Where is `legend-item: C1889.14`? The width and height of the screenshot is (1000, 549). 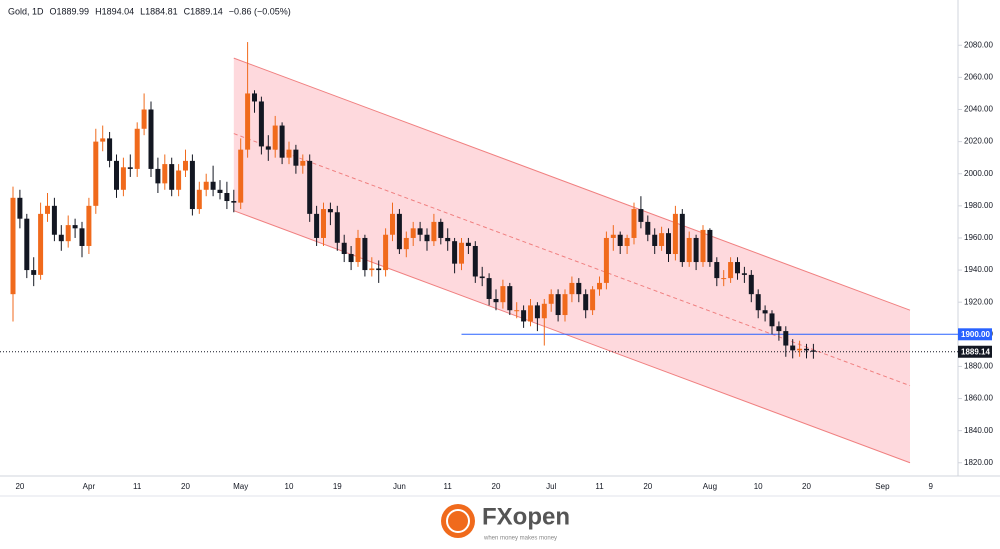 legend-item: C1889.14 is located at coordinates (203, 11).